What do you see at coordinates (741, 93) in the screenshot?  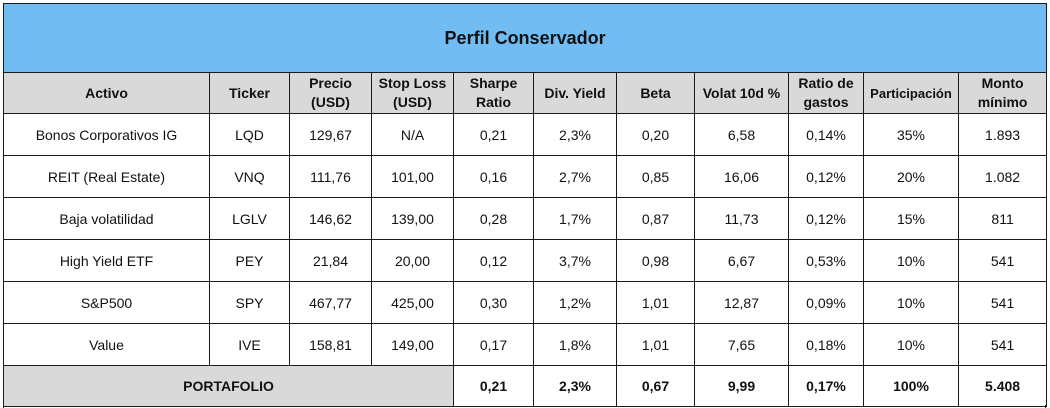 I see `header-volat: Volat 10d %` at bounding box center [741, 93].